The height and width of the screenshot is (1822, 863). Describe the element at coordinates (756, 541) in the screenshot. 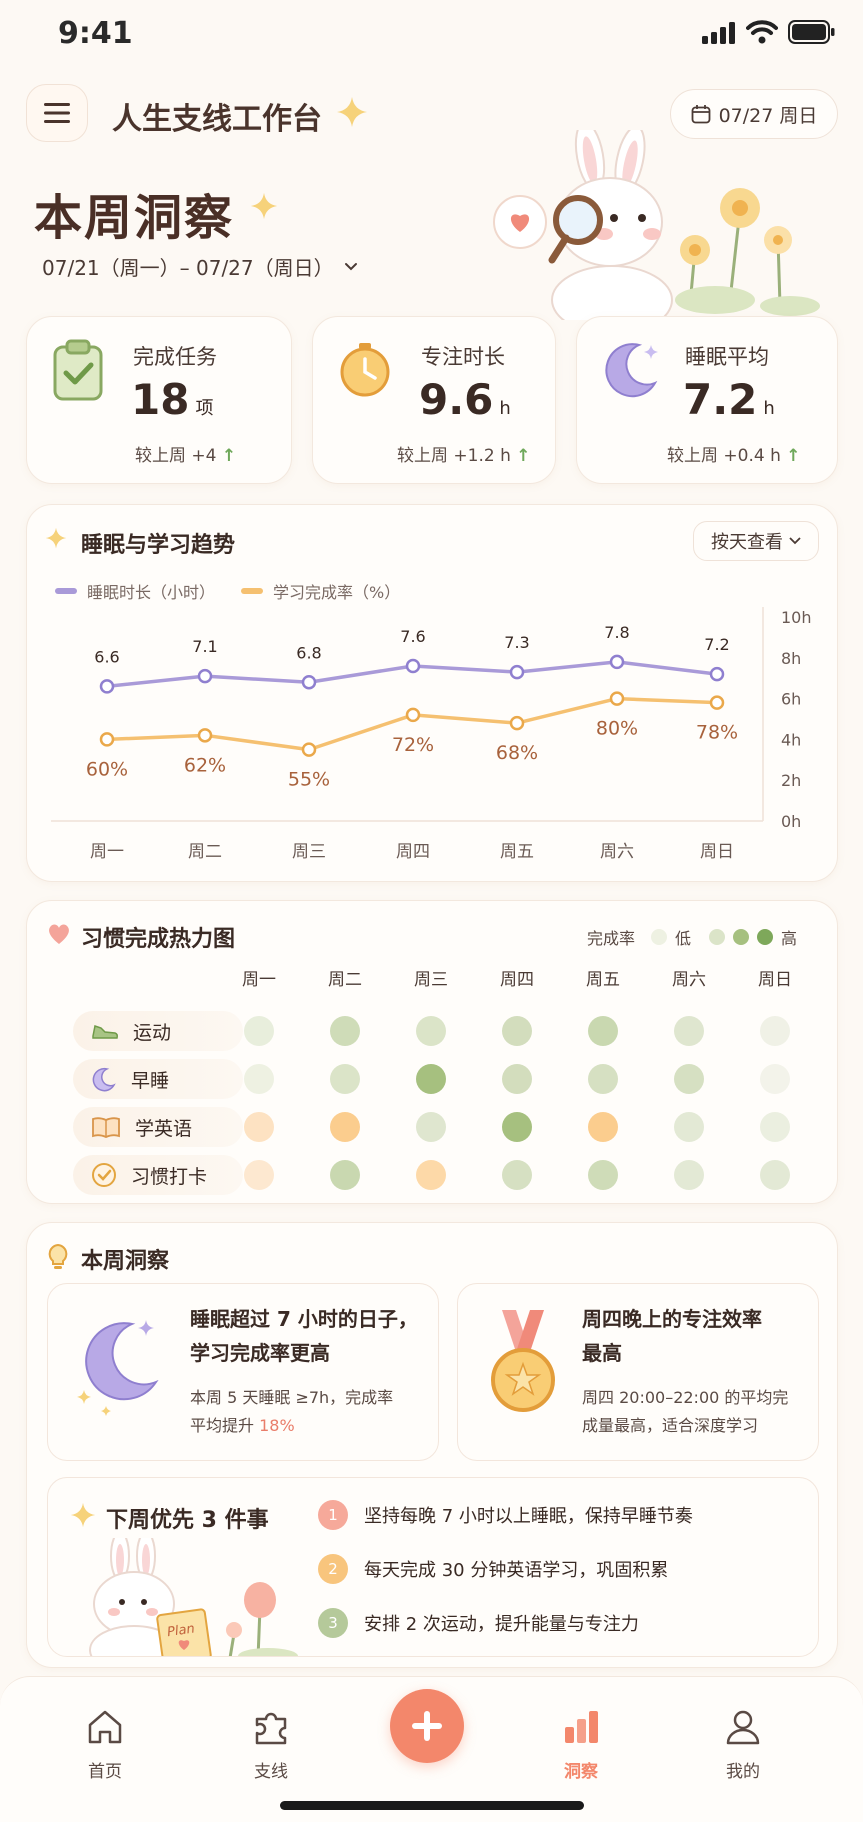

I see `view-select: 按天查看` at that location.